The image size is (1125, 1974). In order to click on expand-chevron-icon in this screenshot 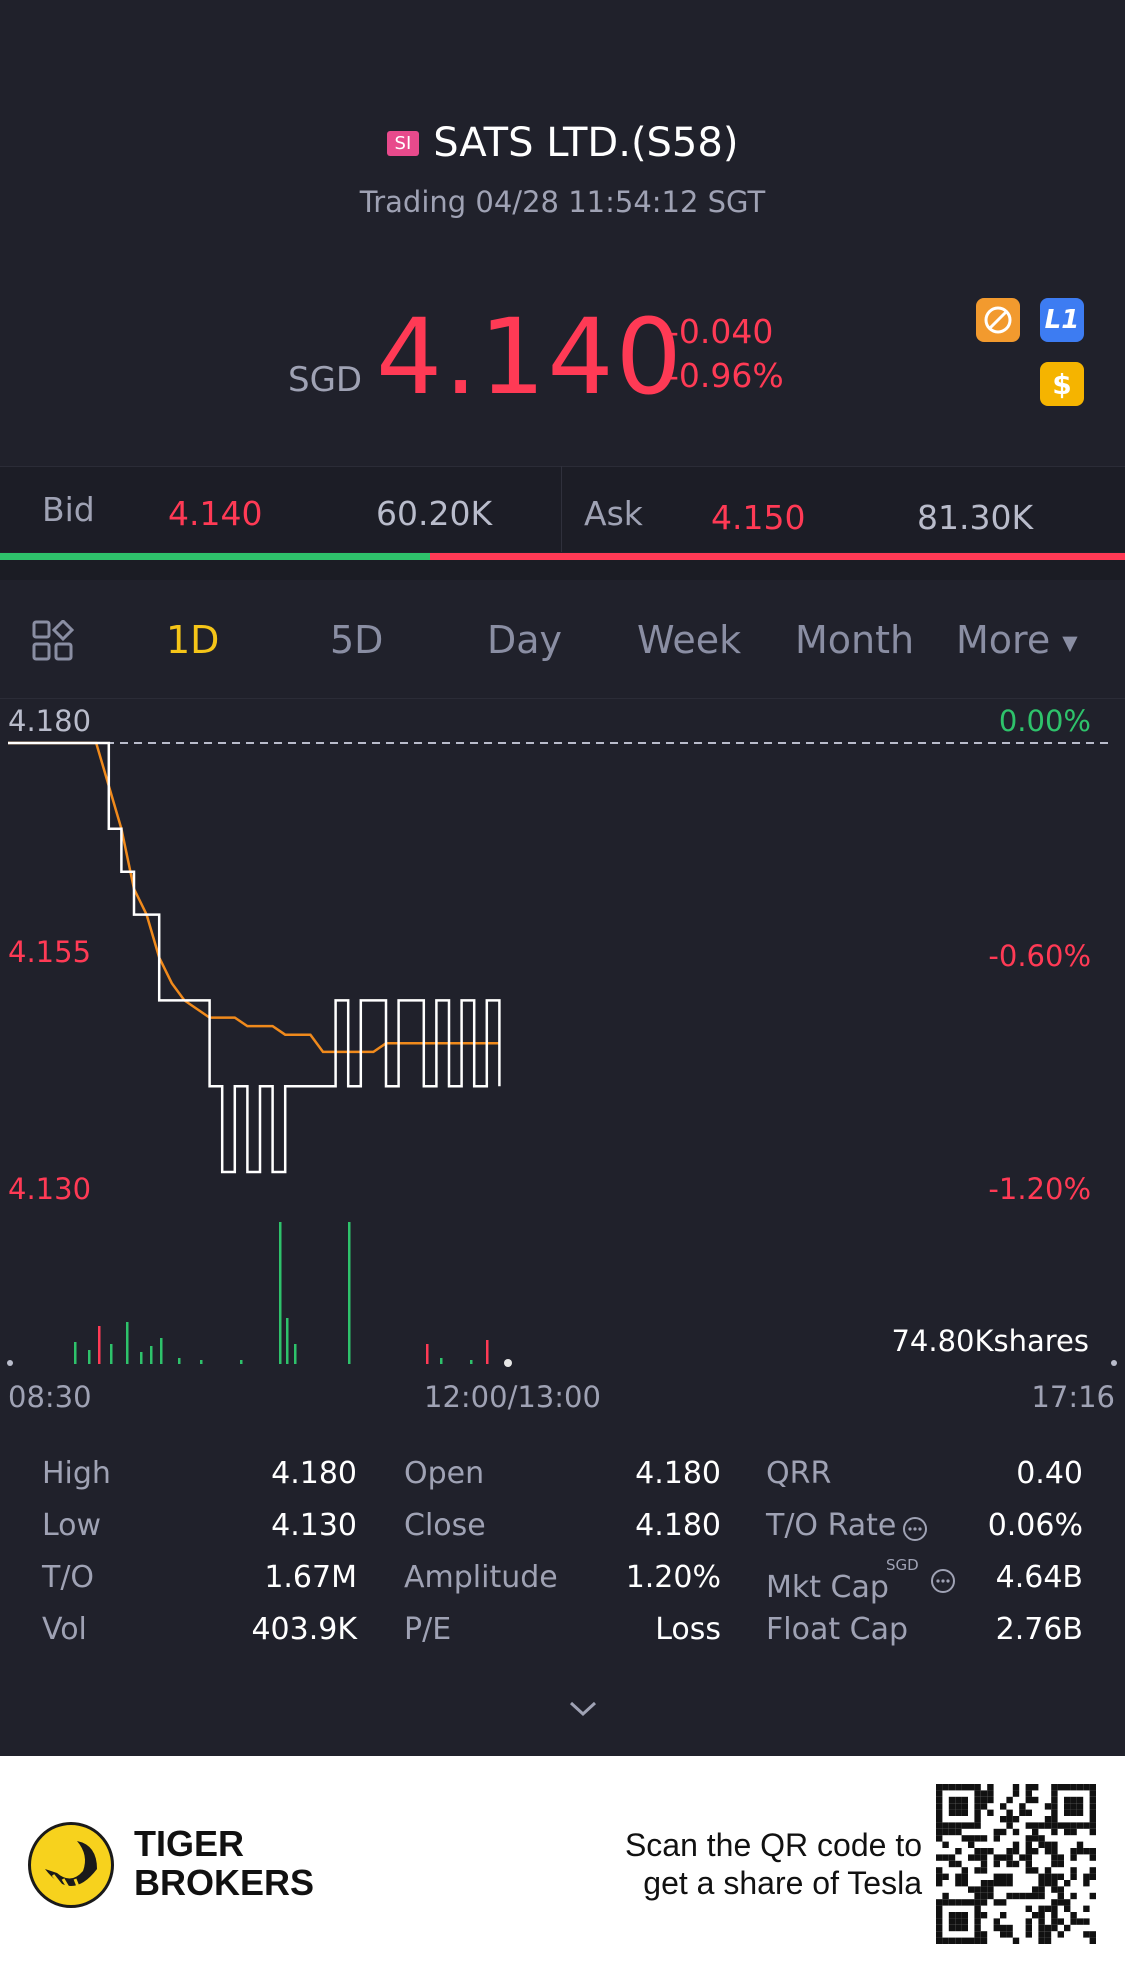, I will do `click(583, 1711)`.